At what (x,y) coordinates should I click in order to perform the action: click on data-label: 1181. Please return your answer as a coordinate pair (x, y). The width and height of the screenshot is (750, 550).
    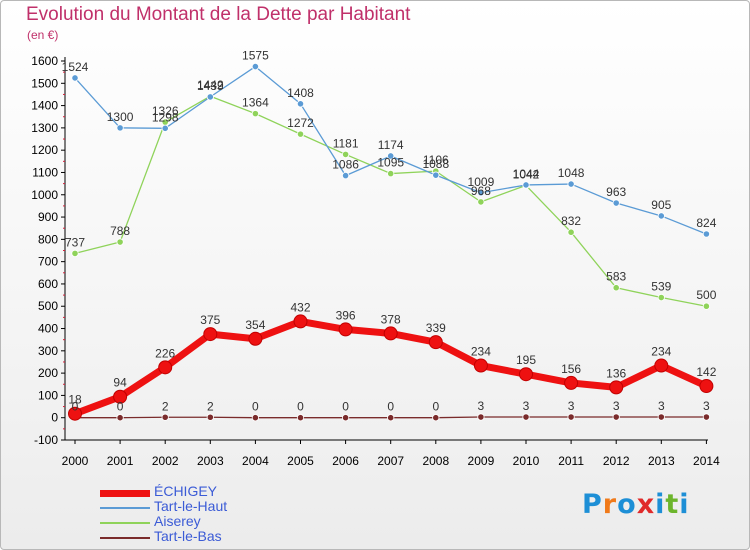
    Looking at the image, I should click on (346, 143).